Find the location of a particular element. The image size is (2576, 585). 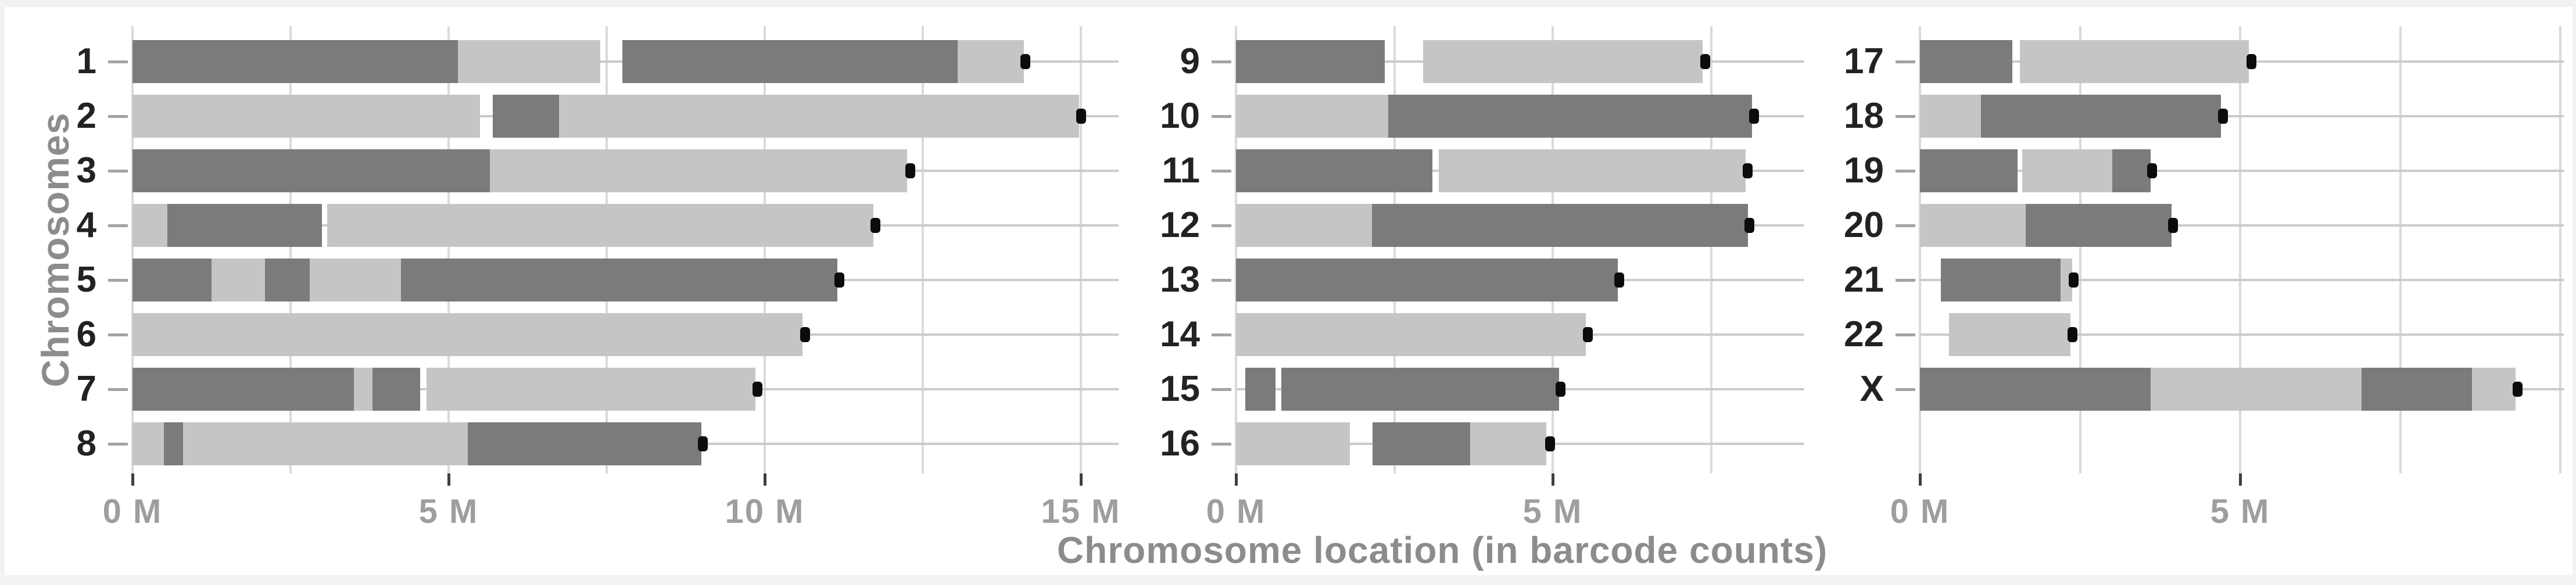

y-tick-label: X is located at coordinates (1872, 389).